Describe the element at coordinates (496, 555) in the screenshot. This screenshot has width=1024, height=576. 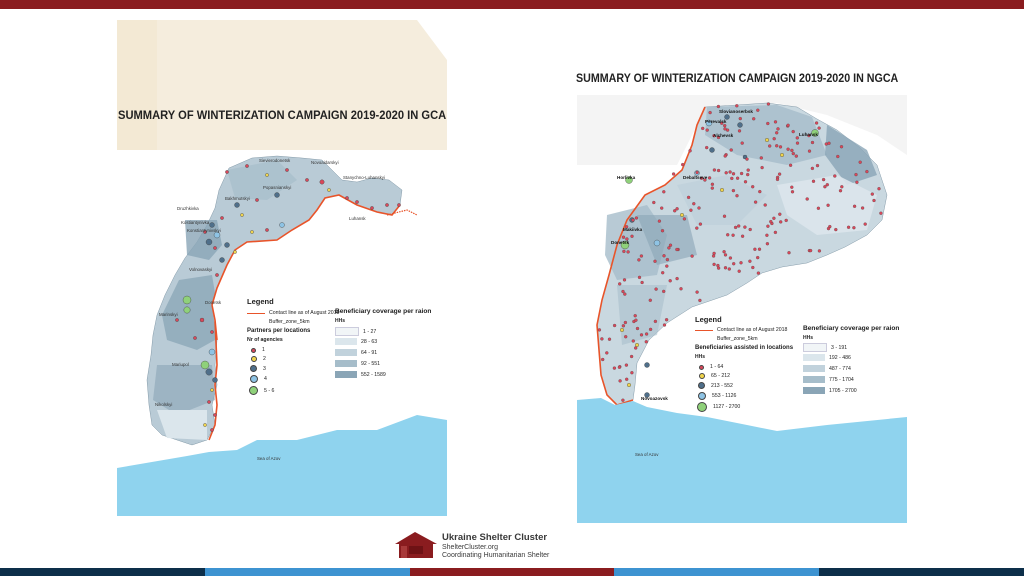
I see `org-tagline: Coordinating Humanitarian Shelter` at that location.